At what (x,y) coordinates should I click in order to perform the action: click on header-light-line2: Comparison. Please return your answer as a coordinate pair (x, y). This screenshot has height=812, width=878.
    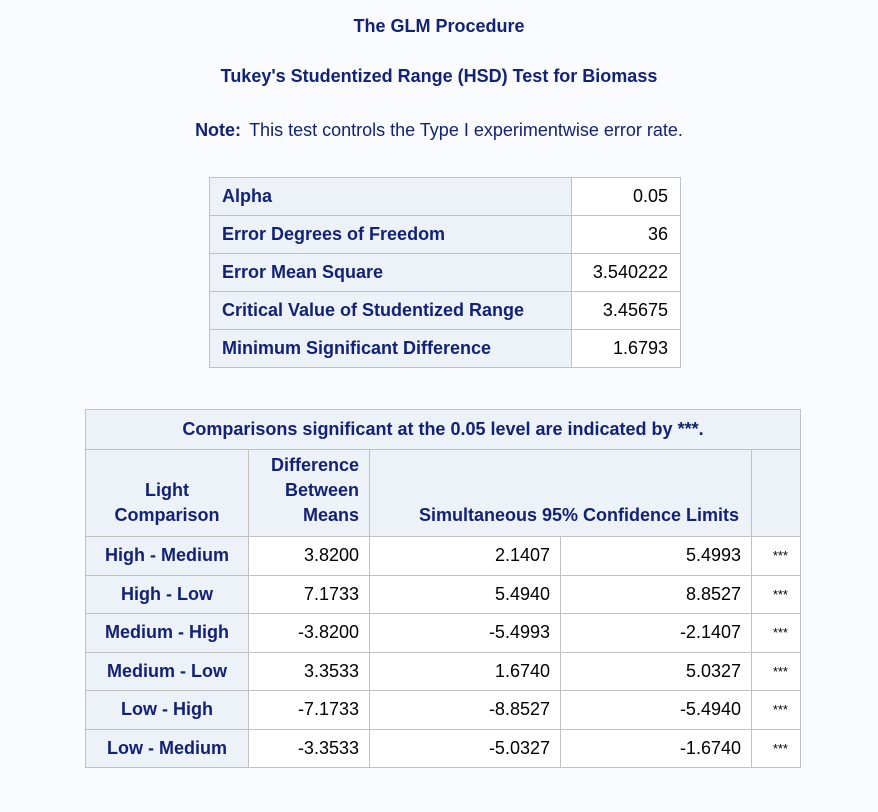
    Looking at the image, I should click on (167, 515).